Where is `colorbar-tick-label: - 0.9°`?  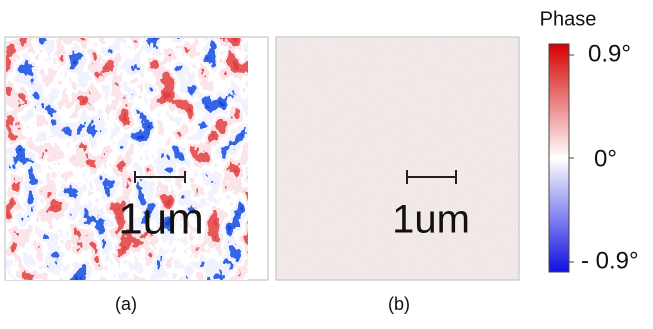 colorbar-tick-label: - 0.9° is located at coordinates (610, 260).